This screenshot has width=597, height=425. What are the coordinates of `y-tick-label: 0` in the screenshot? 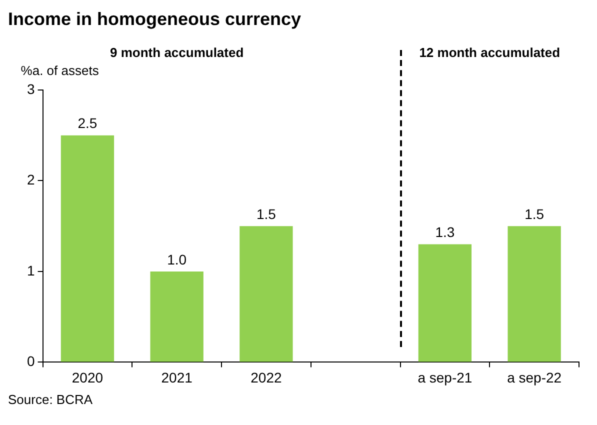 It's located at (30, 361).